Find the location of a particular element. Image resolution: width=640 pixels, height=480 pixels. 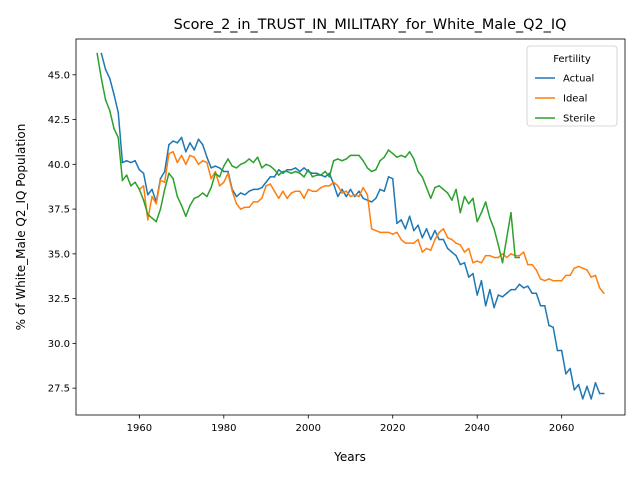

legend-item-ideal: Ideal is located at coordinates (561, 99).